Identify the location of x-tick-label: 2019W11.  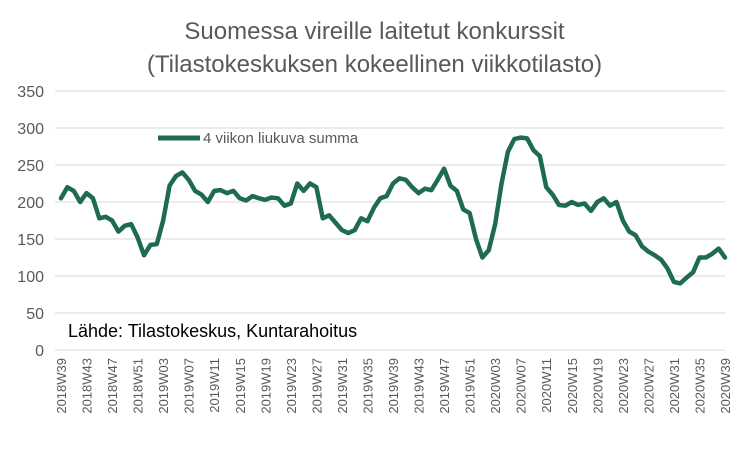
(214, 385).